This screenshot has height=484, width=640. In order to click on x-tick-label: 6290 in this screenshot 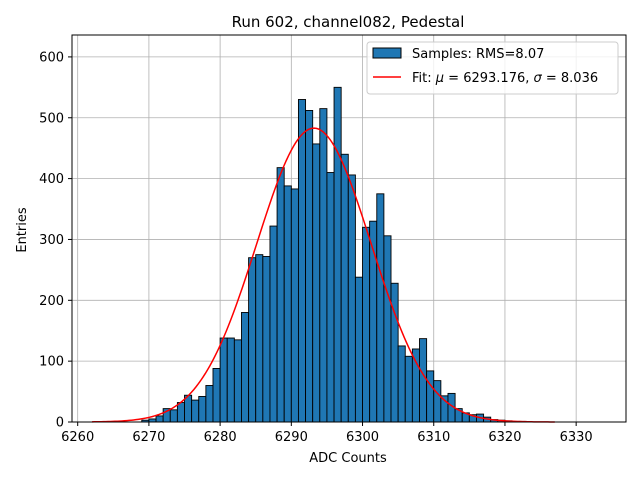, I will do `click(291, 437)`.